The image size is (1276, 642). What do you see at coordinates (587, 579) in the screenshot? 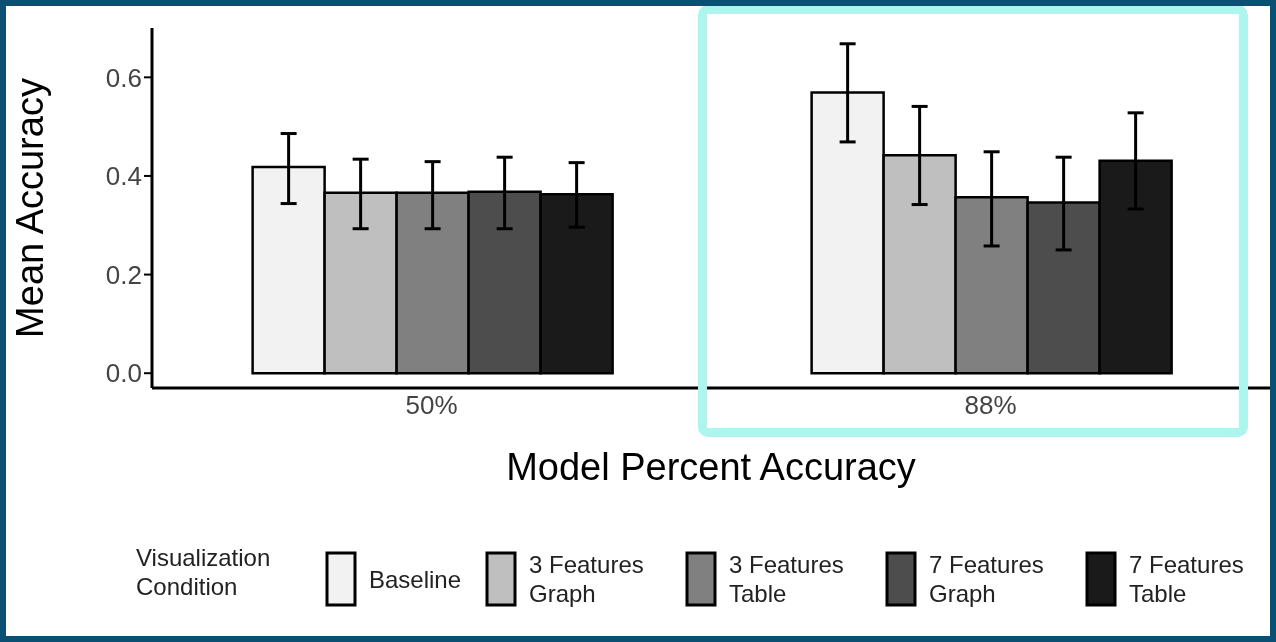
I see `legend-label: 3 Features Graph` at bounding box center [587, 579].